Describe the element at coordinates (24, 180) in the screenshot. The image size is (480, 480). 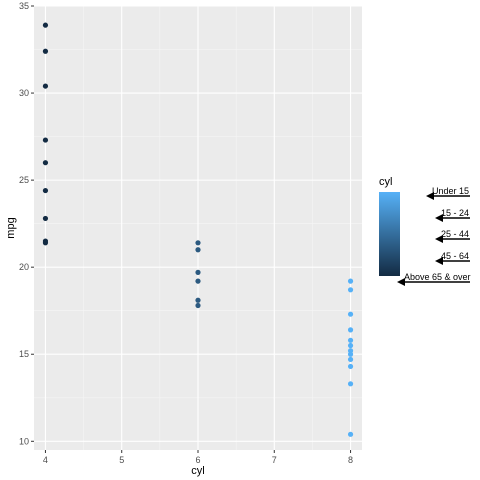
I see `y-tick-label: 25` at that location.